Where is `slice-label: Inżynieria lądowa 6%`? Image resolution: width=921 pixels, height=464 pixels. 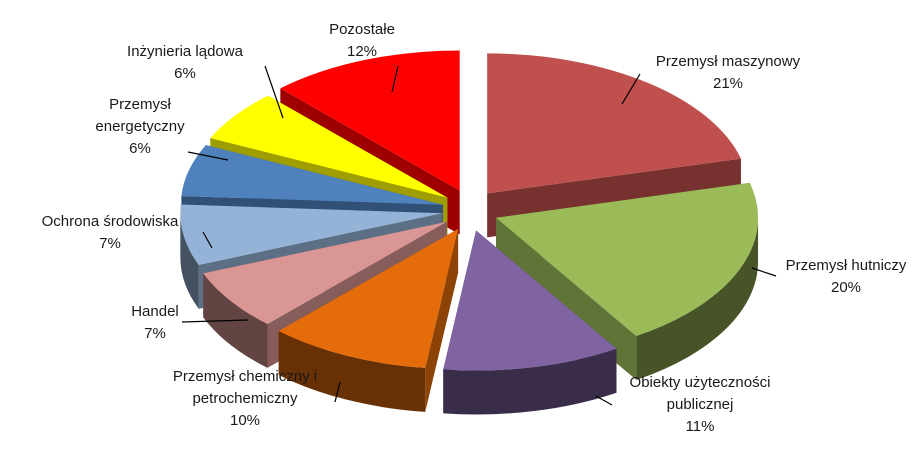
slice-label: Inżynieria lądowa 6% is located at coordinates (185, 62).